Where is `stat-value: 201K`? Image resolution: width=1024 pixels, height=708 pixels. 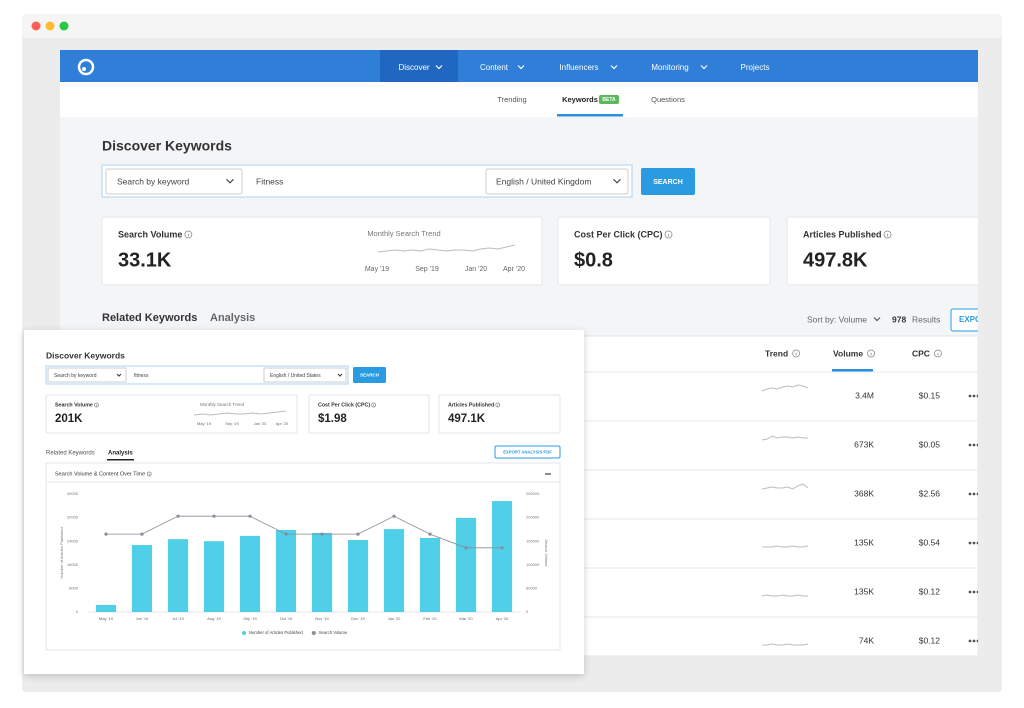
stat-value: 201K is located at coordinates (69, 419).